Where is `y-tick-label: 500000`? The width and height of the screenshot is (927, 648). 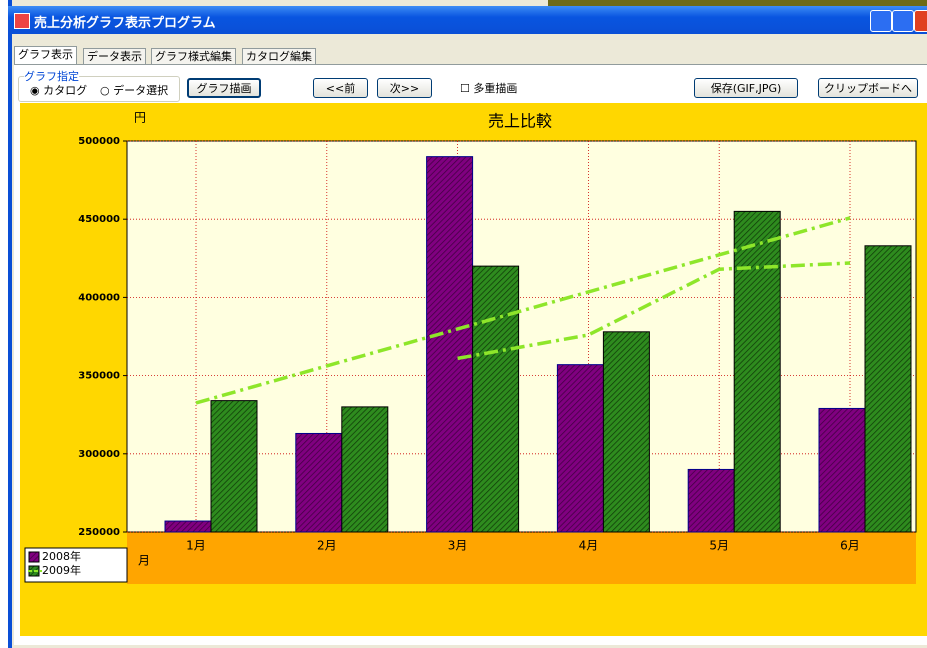
y-tick-label: 500000 is located at coordinates (99, 141).